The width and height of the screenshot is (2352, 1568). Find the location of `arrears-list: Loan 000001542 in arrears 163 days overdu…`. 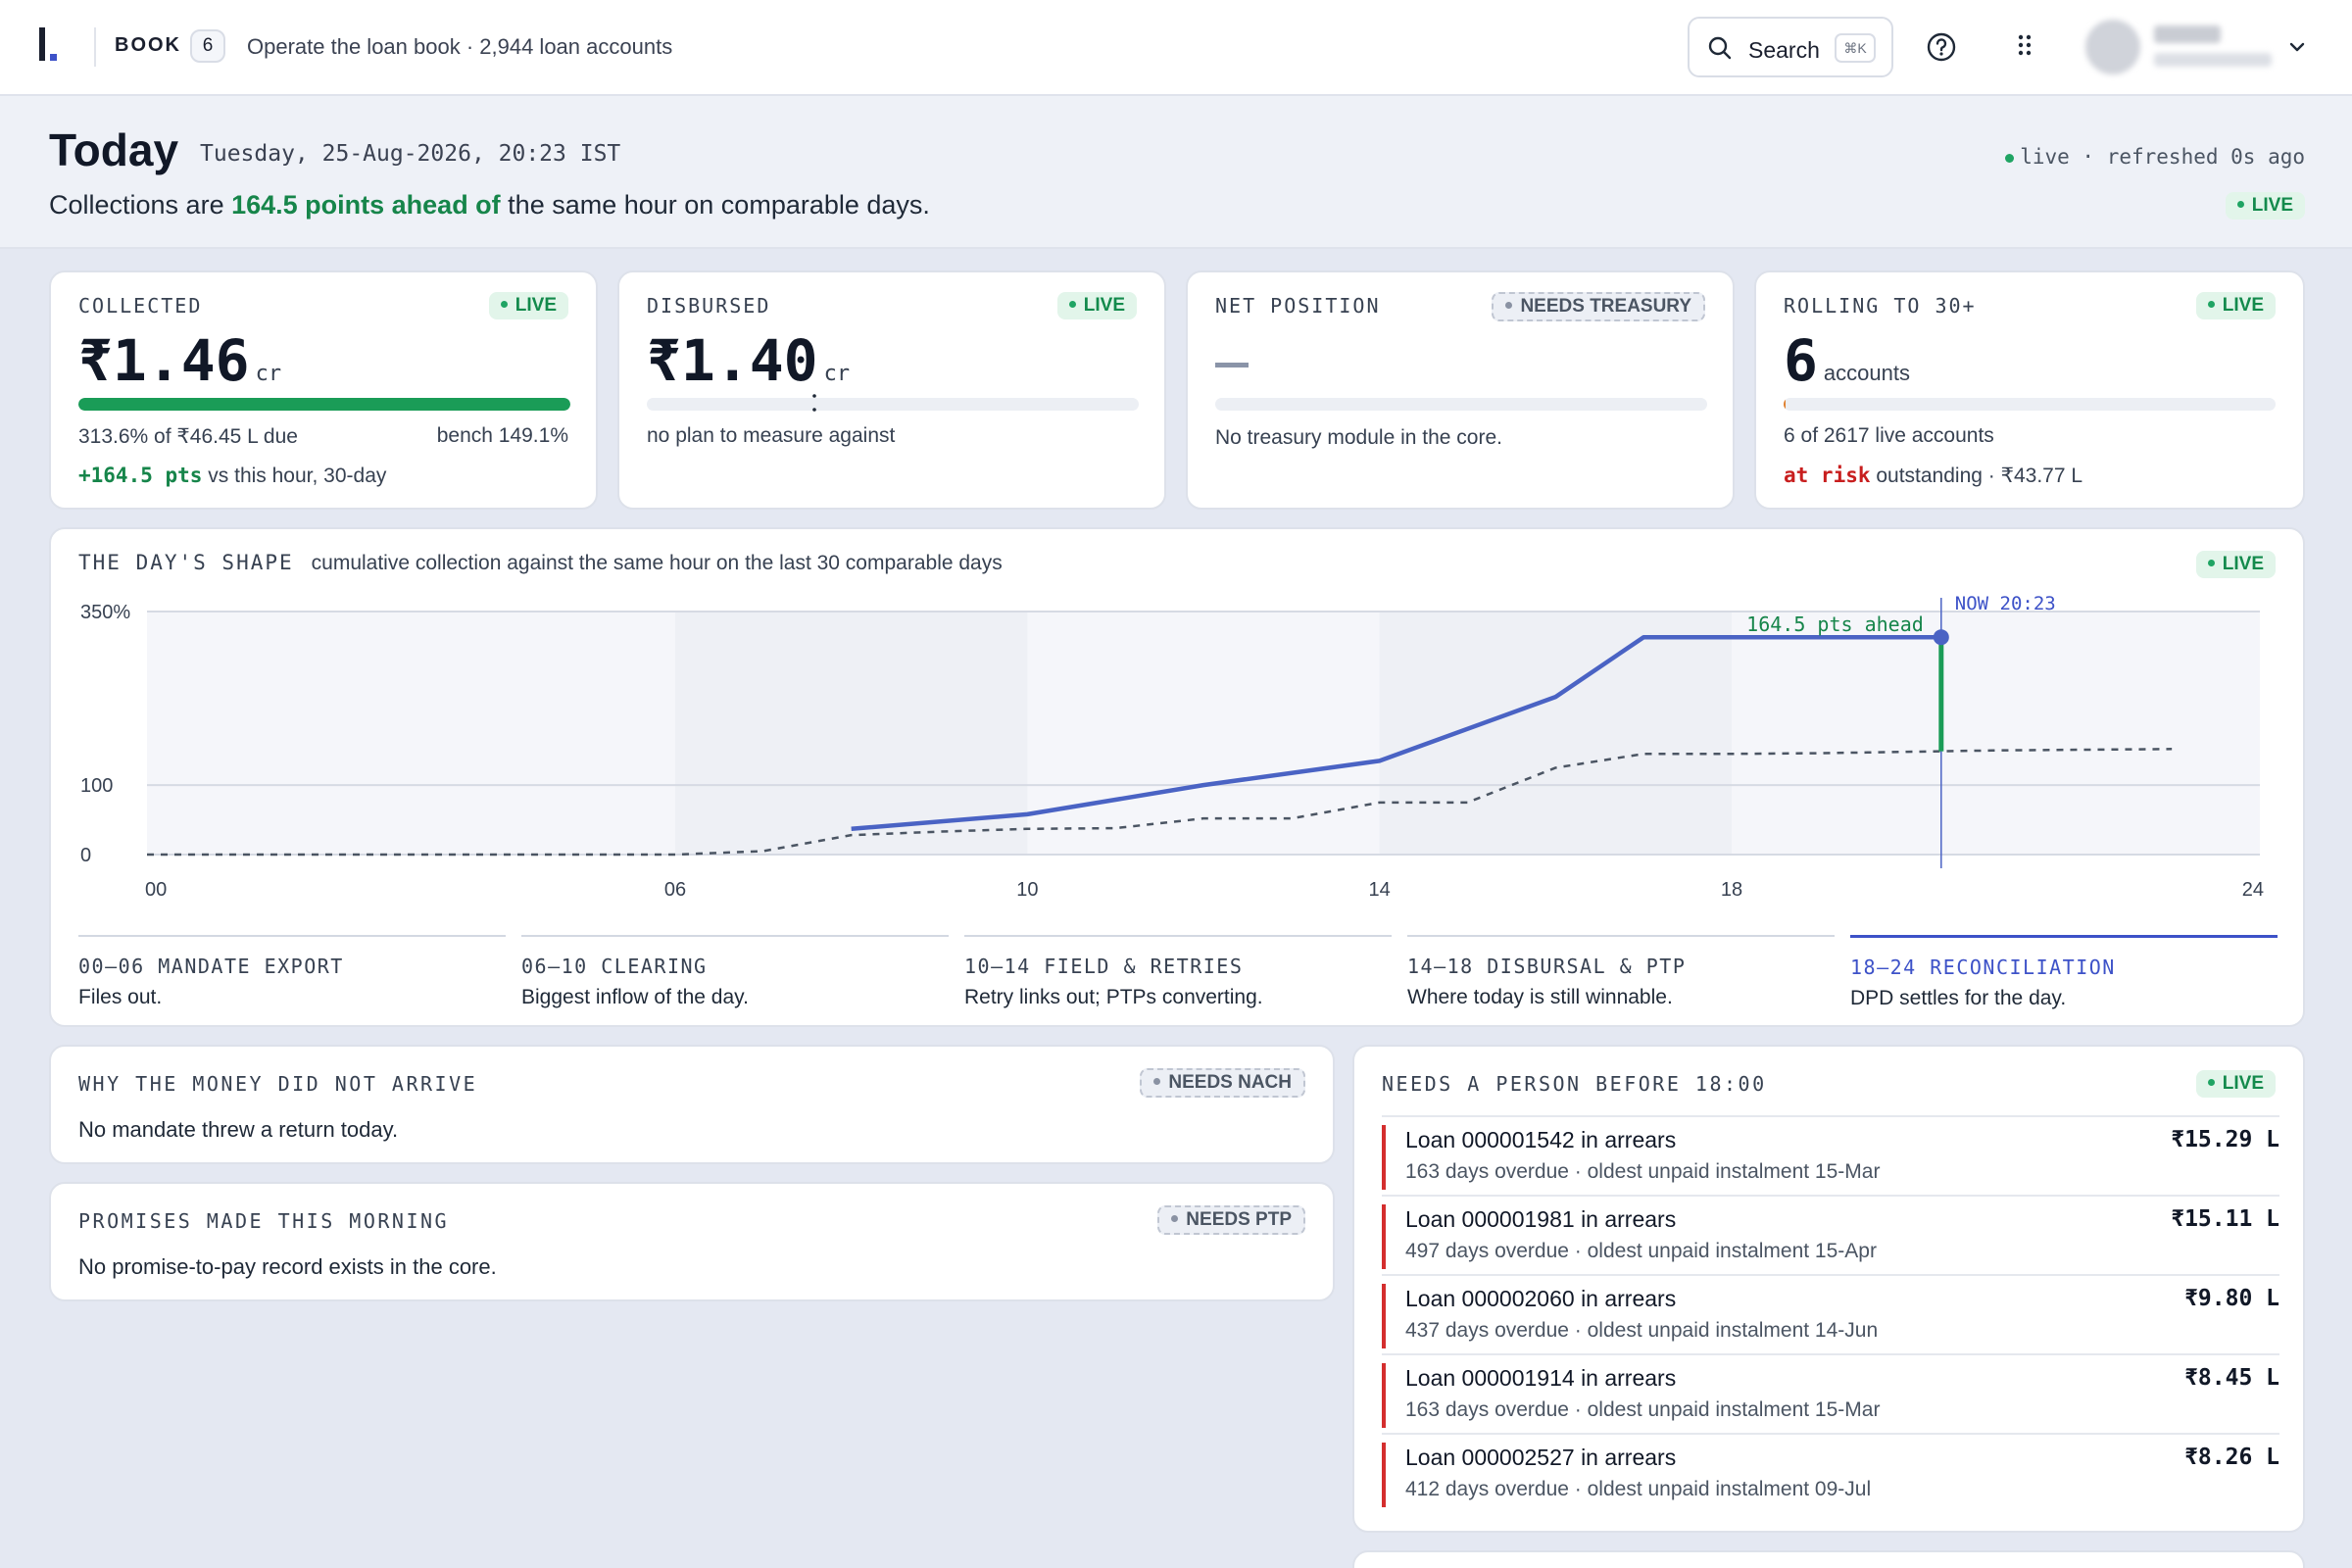

arrears-list: Loan 000001542 in arrears 163 days overdu… is located at coordinates (1830, 1313).